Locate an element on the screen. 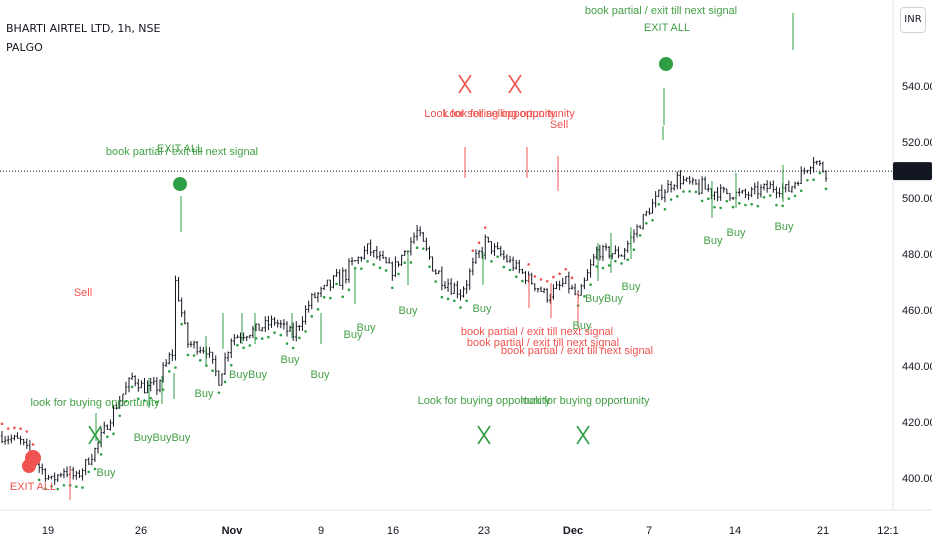 Image resolution: width=932 pixels, height=550 pixels. x-tick-label: Nov is located at coordinates (233, 531).